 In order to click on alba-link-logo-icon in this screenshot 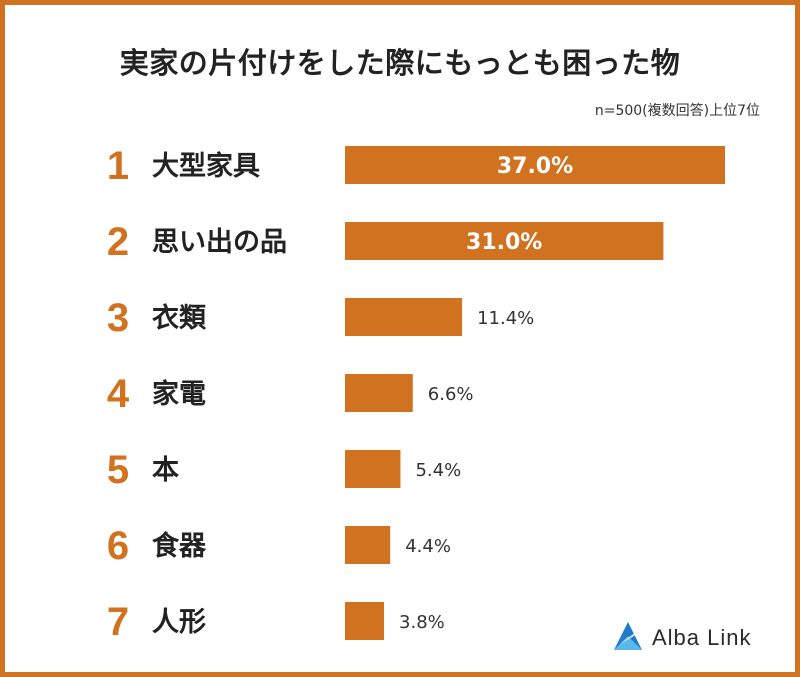, I will do `click(628, 636)`.